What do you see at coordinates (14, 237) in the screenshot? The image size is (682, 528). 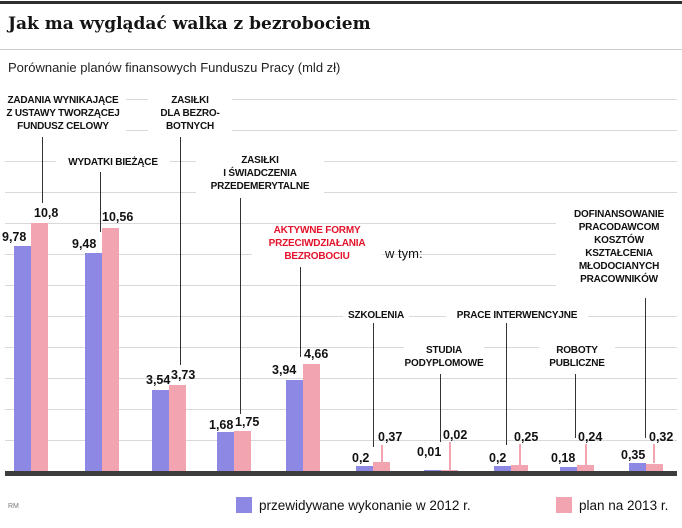 I see `value-label-2012: 9,78` at bounding box center [14, 237].